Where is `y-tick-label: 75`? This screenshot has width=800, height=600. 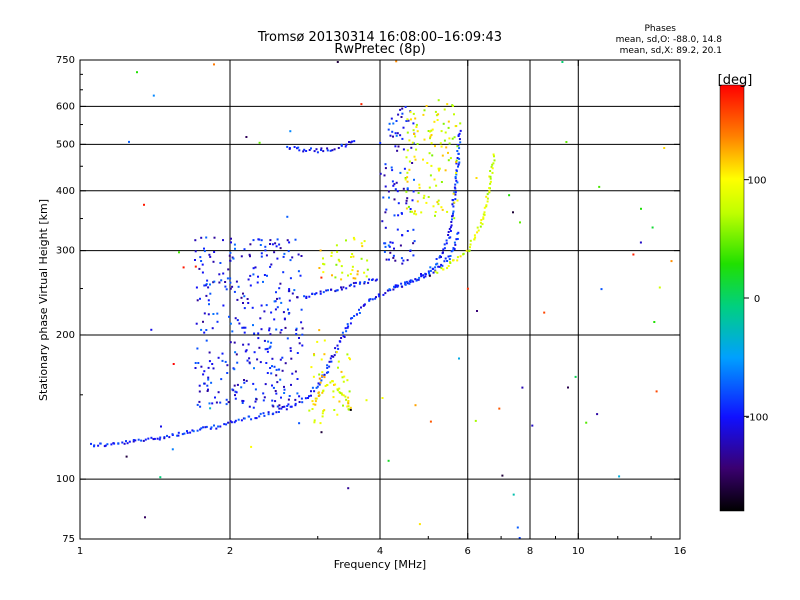 y-tick-label: 75 is located at coordinates (68, 539).